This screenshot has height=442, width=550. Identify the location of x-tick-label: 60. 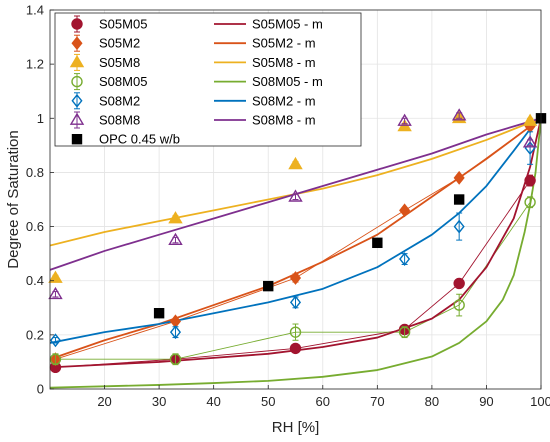
(323, 401).